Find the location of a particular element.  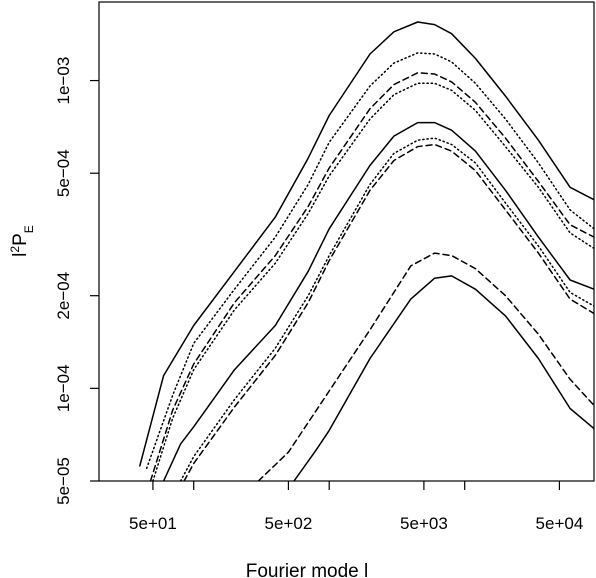

y-tick-label: 1e−04 is located at coordinates (63, 388).